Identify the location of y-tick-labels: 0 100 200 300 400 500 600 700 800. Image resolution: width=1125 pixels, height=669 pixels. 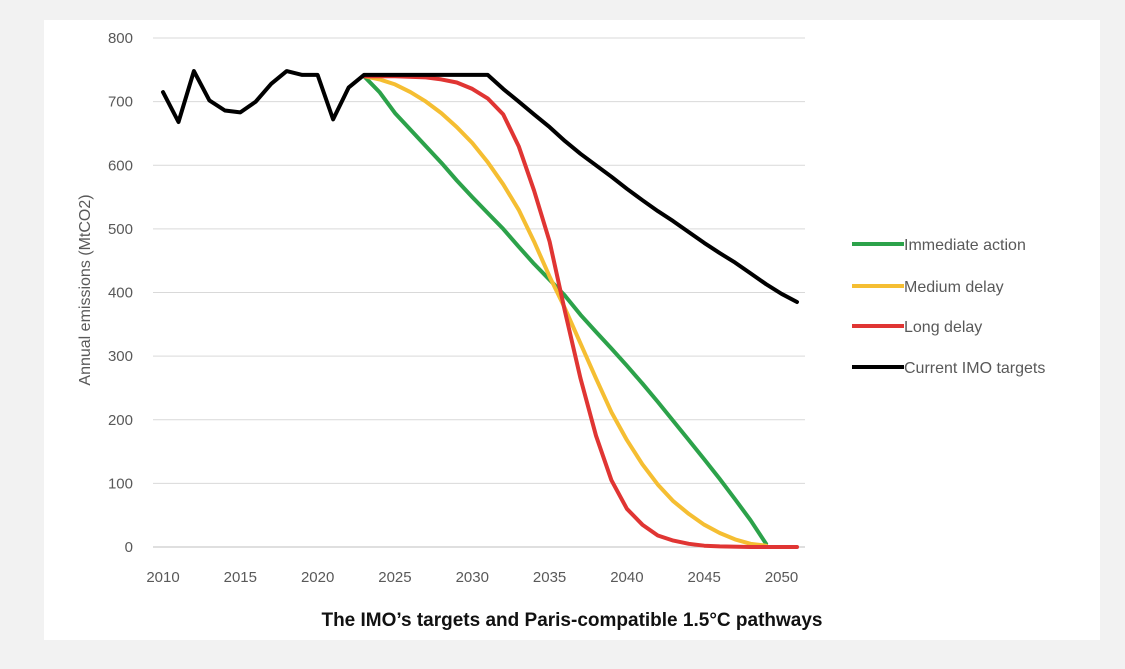
(120, 293).